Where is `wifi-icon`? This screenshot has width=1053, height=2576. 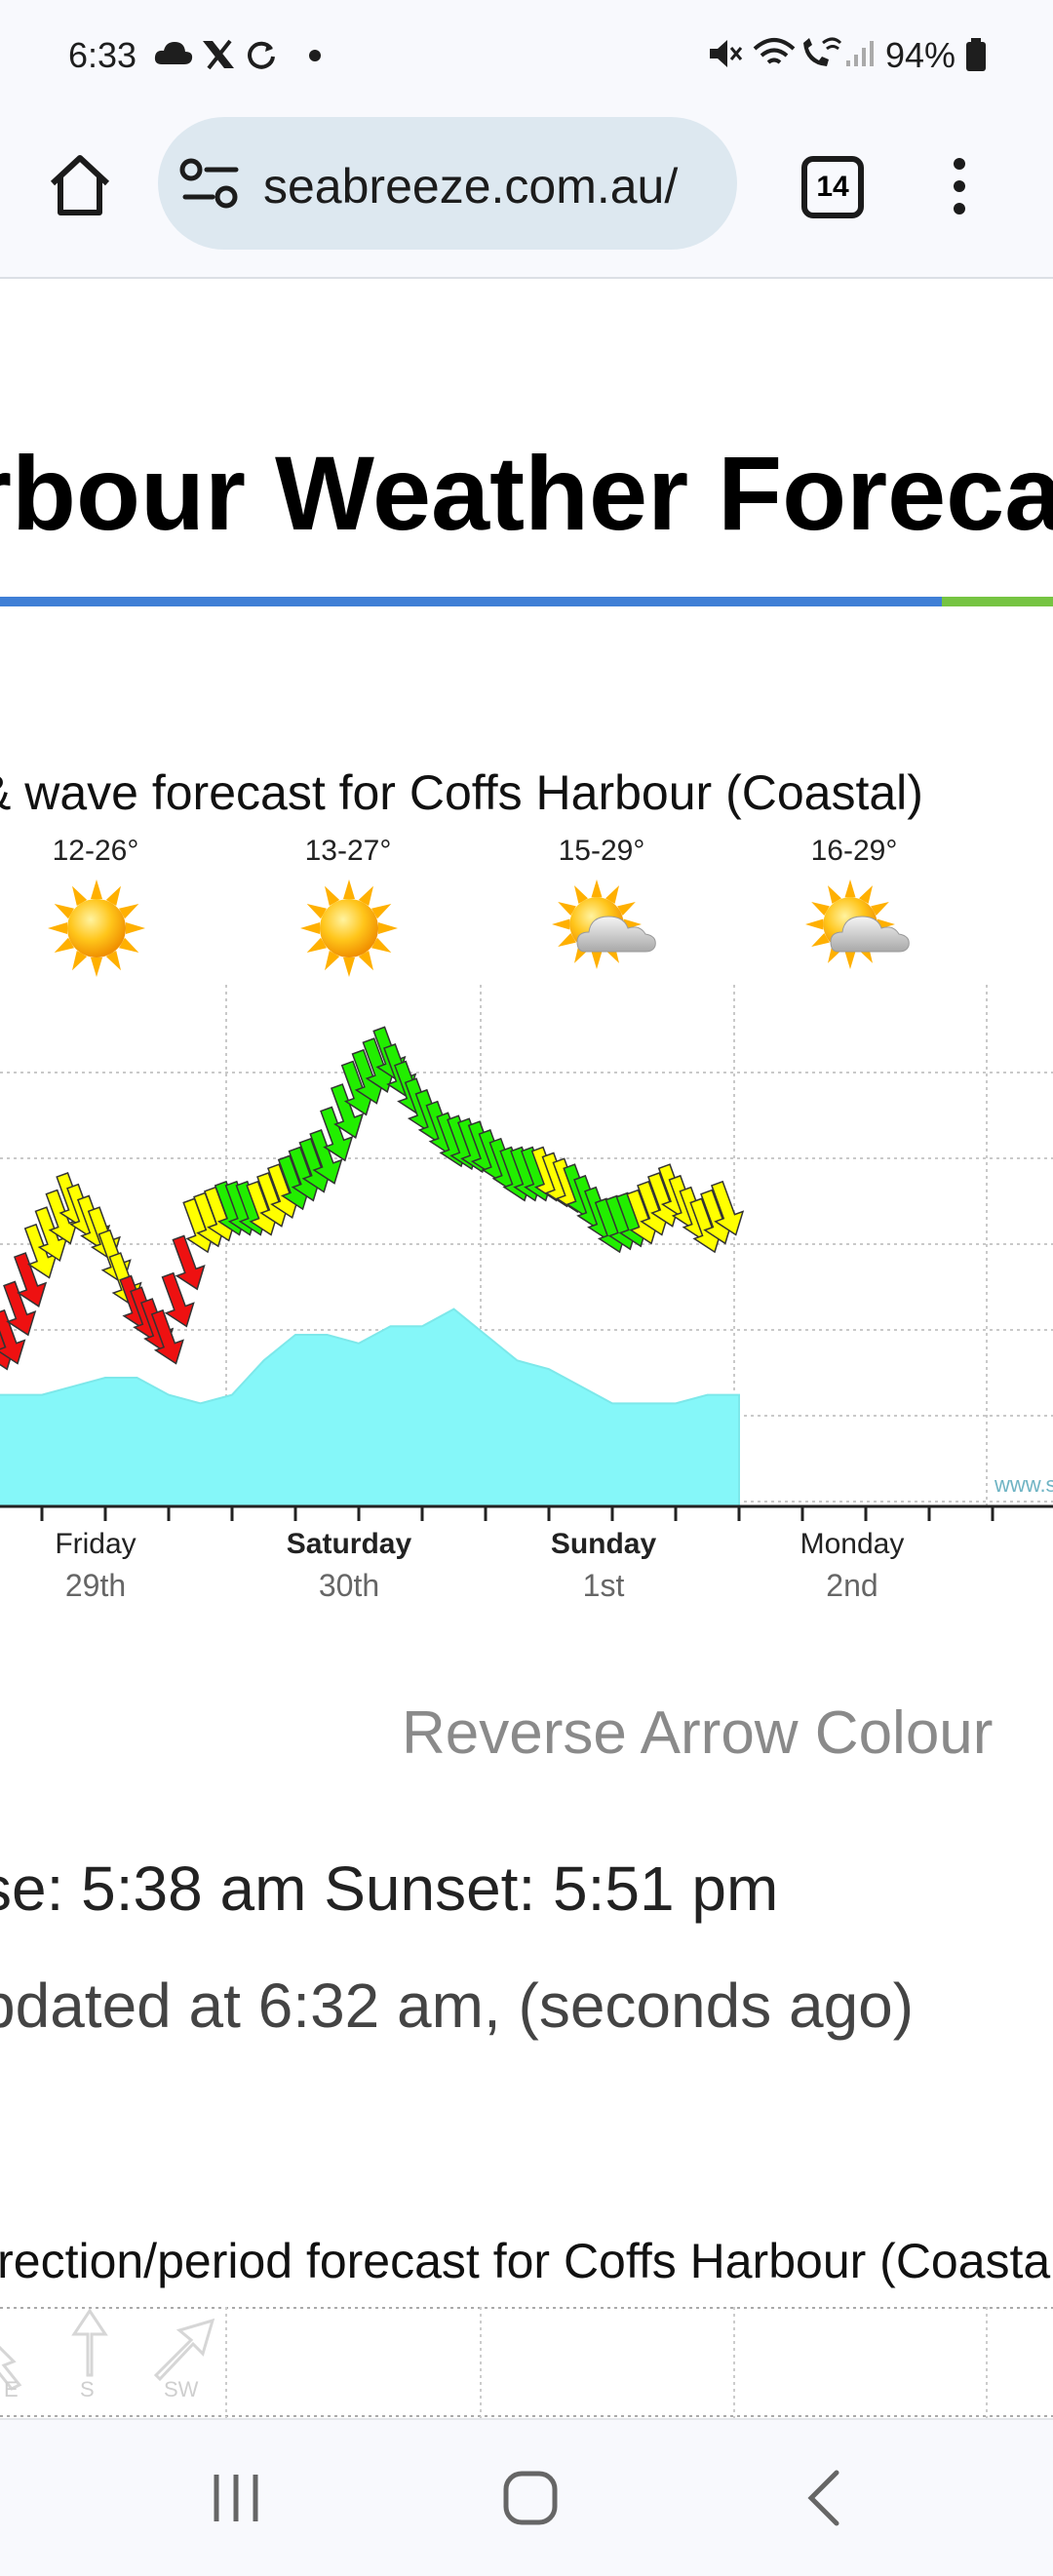 wifi-icon is located at coordinates (774, 51).